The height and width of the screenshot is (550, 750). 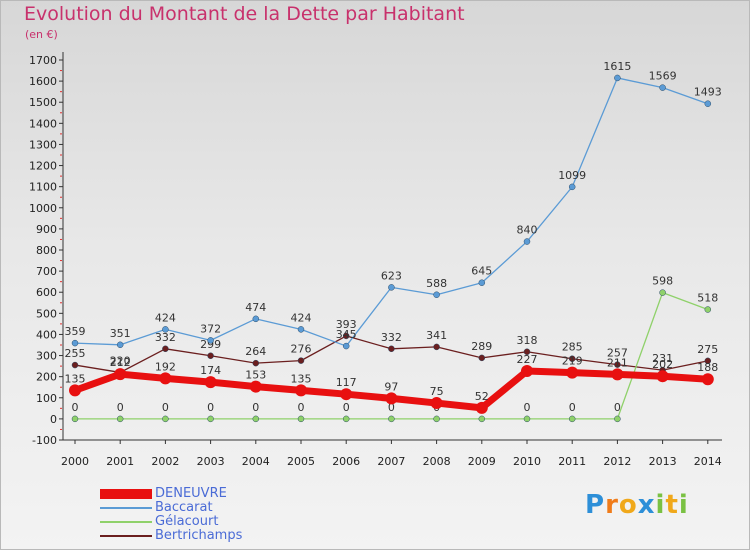 What do you see at coordinates (126, 508) in the screenshot?
I see `legend-swatch-baccarat` at bounding box center [126, 508].